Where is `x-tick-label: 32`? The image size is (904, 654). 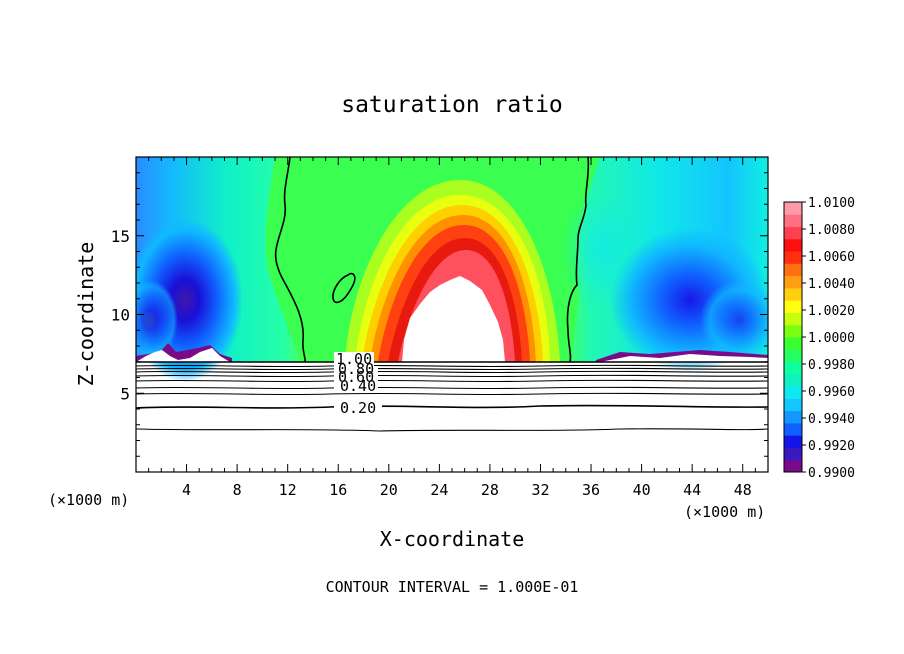 x-tick-label: 32 is located at coordinates (540, 490).